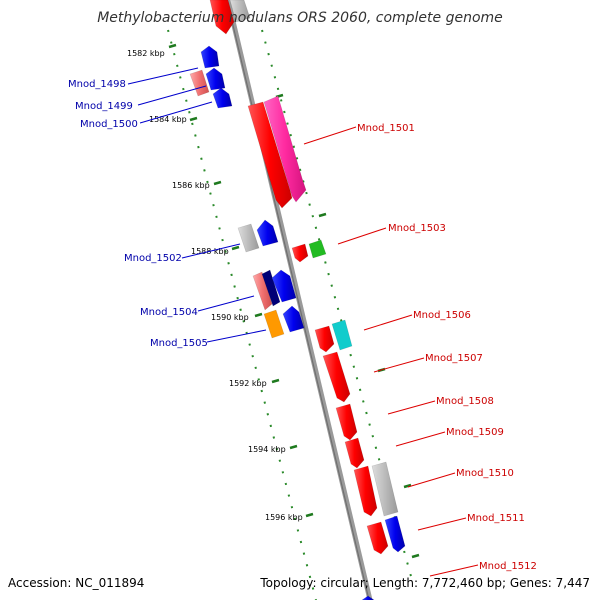  I want to click on gene-label: Mnod_1511, so click(496, 518).